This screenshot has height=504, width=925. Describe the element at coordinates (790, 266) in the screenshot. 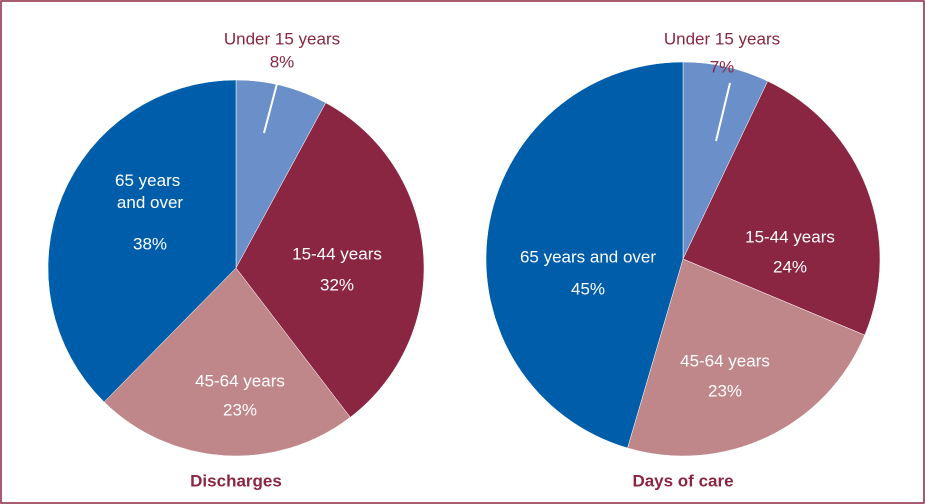

I see `value-label: 24%` at that location.